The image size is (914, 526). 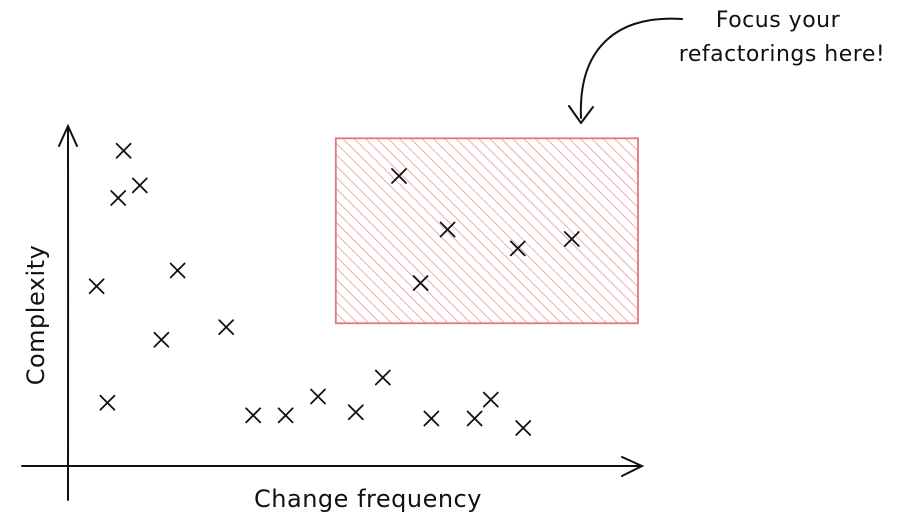 I want to click on annotation: Focus your refactorings here!, so click(x=726, y=66).